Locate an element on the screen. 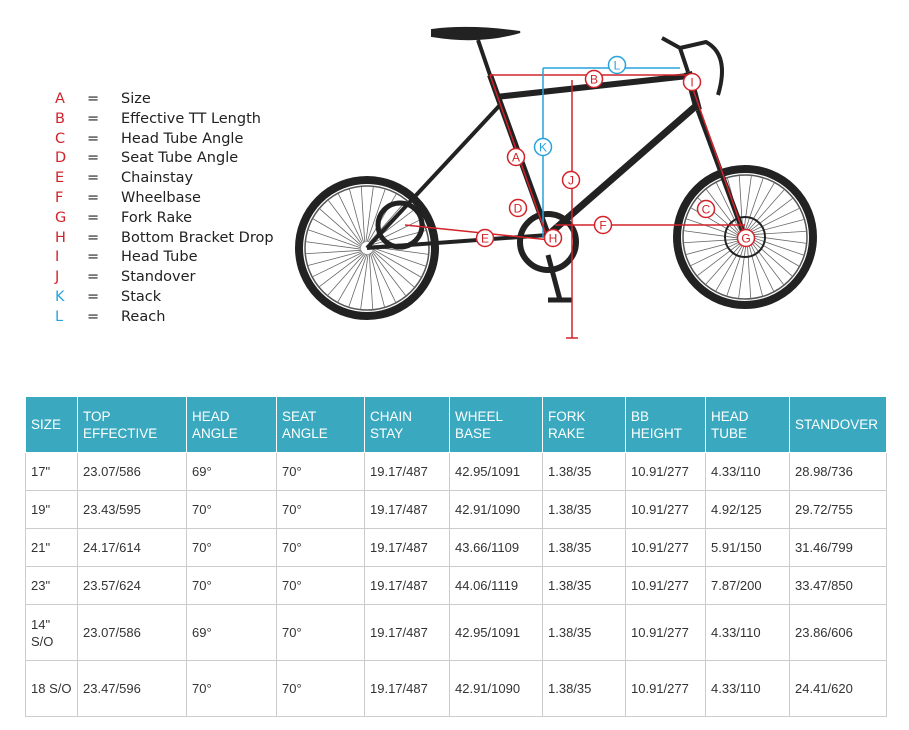  legend-row: H = Bottom Bracket Drop is located at coordinates (175, 240).